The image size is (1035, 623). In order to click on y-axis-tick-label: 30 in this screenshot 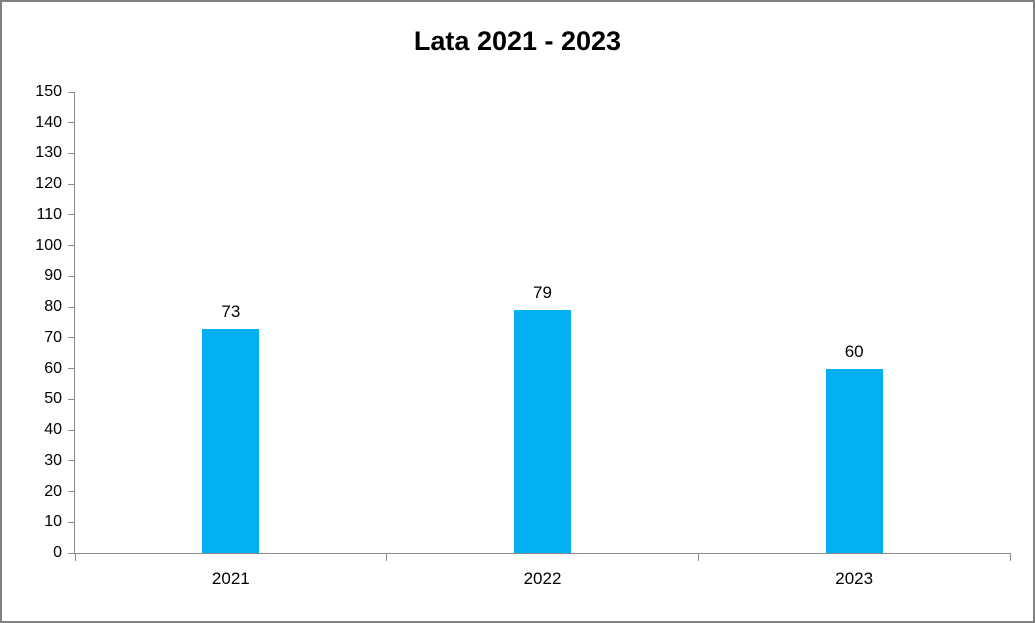, I will do `click(53, 460)`.